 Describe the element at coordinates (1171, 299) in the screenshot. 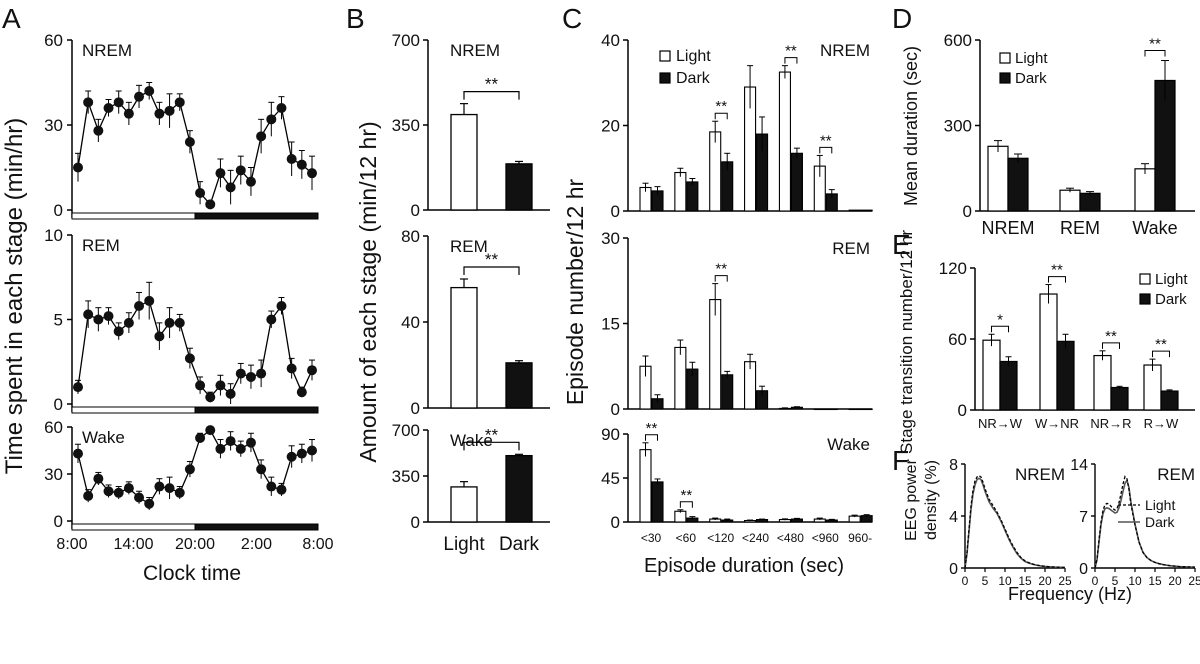

I see `panel-E-legend-label: Dark` at that location.